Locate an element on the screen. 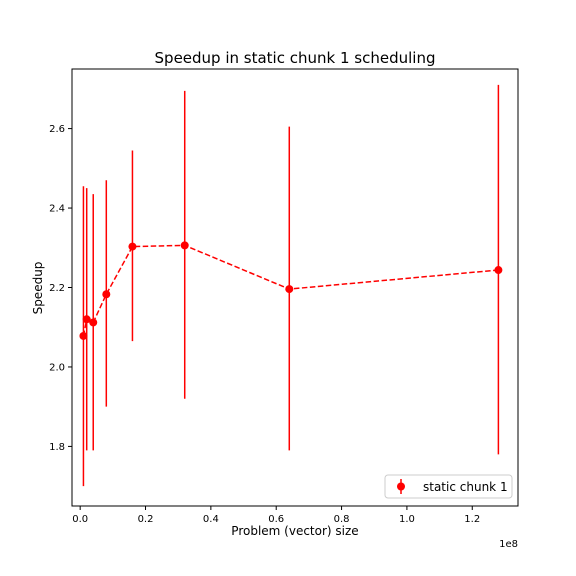  x-offset-label: 1e8 is located at coordinates (508, 544).